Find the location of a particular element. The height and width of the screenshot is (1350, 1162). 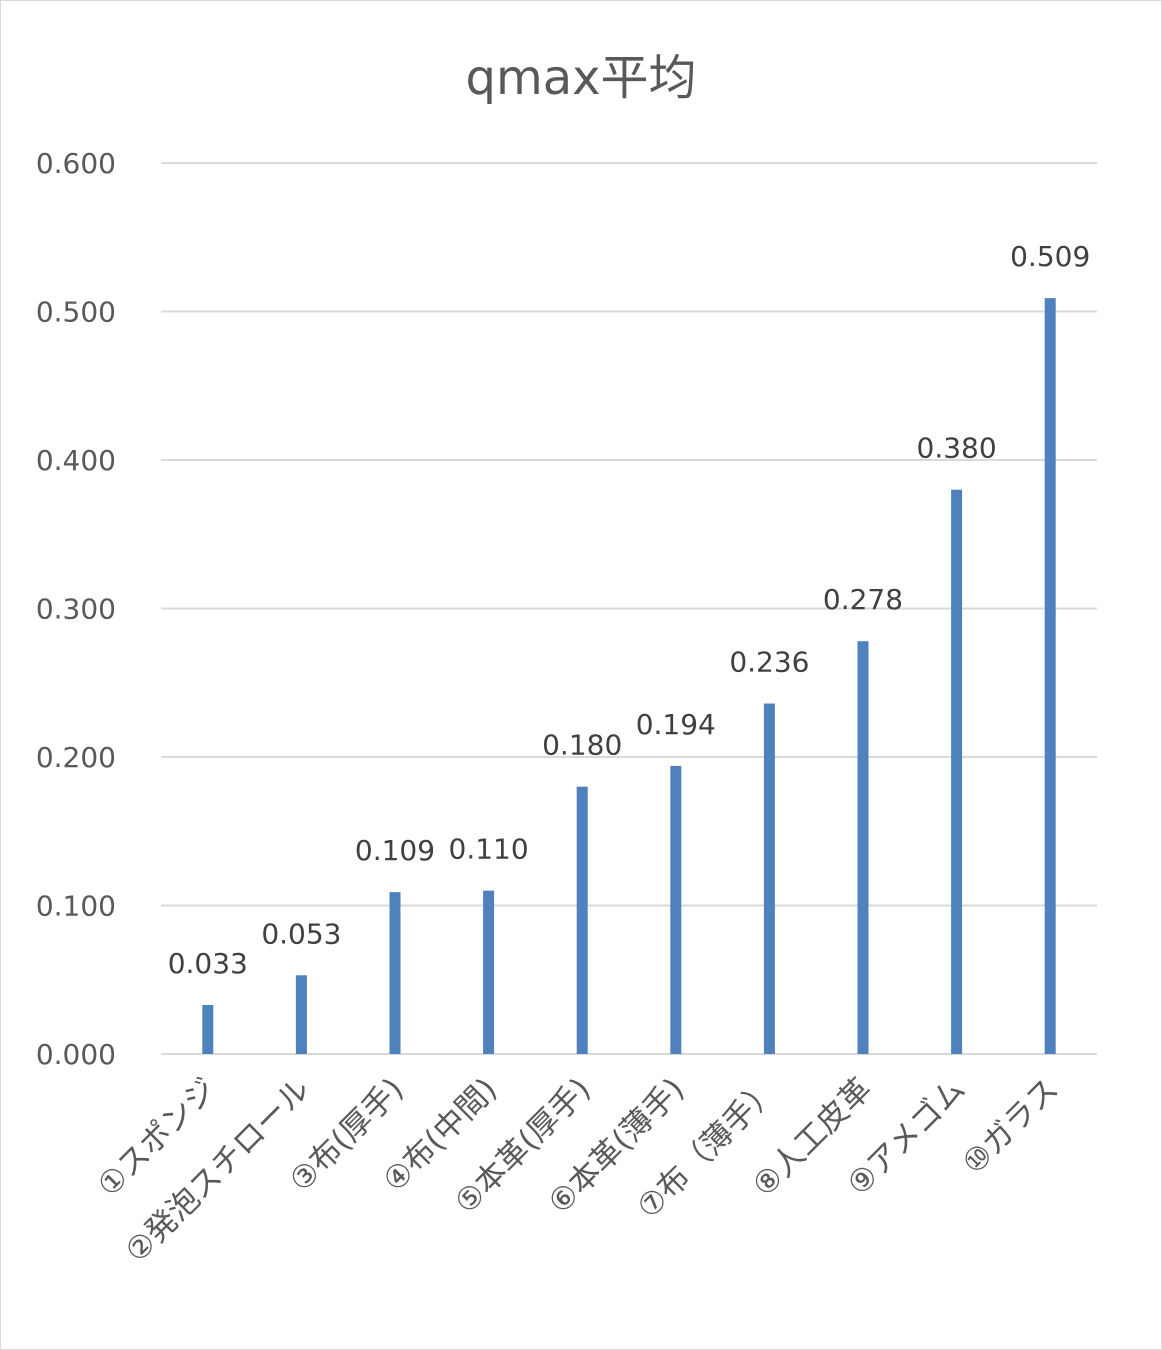

y-tick-label: 0.500 is located at coordinates (76, 312).